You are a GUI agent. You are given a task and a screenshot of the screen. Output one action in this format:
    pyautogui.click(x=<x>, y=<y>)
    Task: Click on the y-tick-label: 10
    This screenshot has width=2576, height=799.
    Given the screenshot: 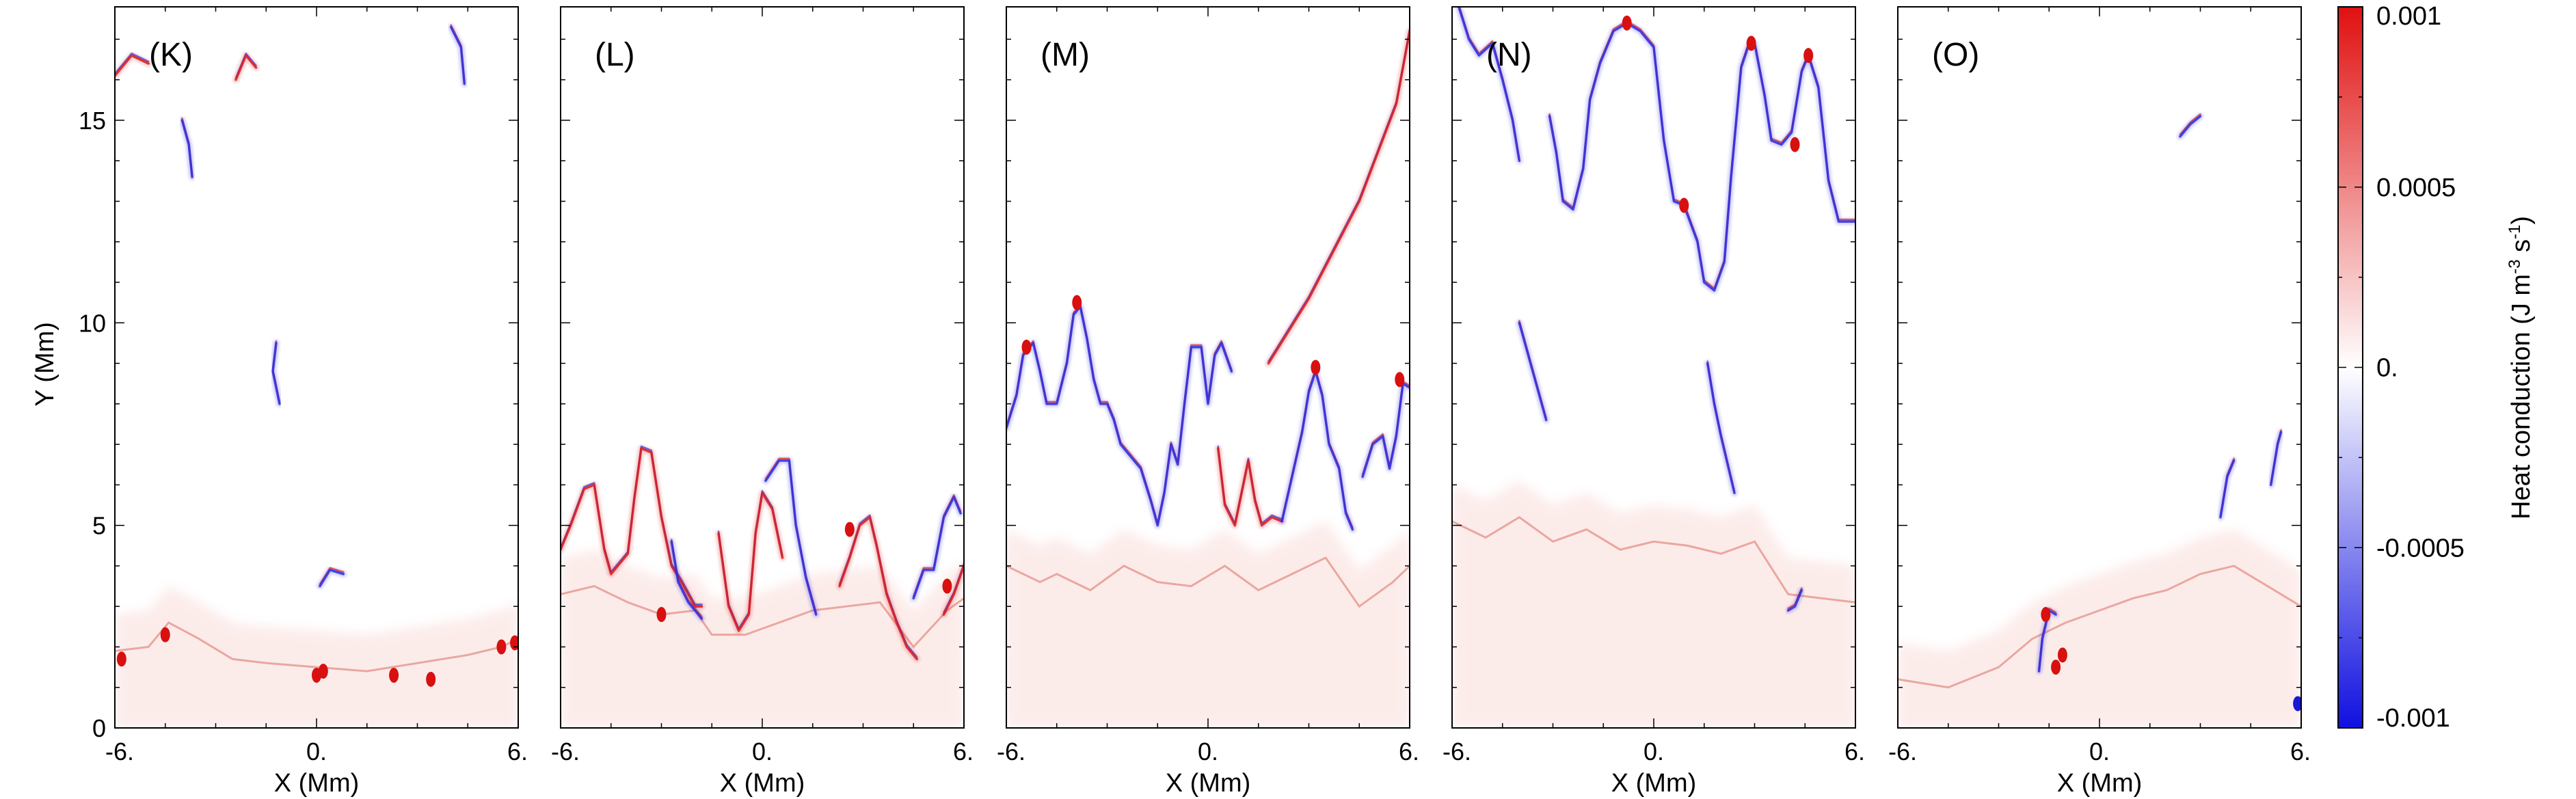 What is the action you would take?
    pyautogui.click(x=92, y=323)
    